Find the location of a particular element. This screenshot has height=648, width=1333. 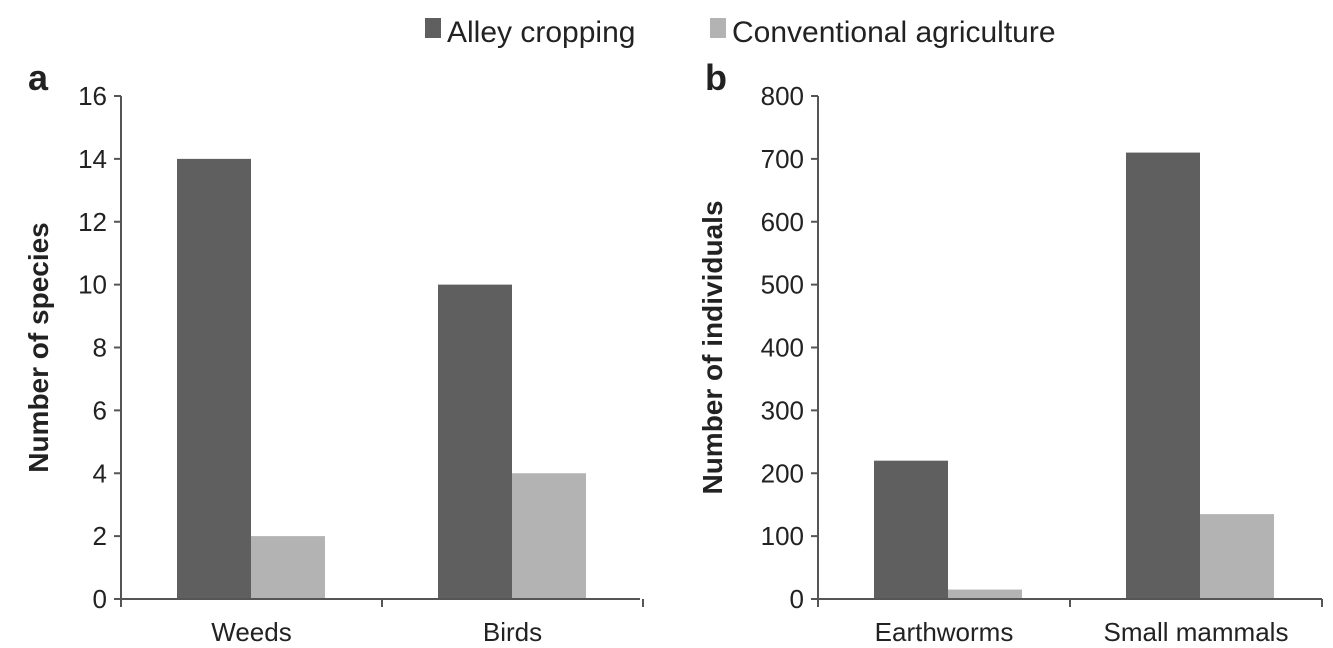

y-tick-label: 8 is located at coordinates (100, 348).